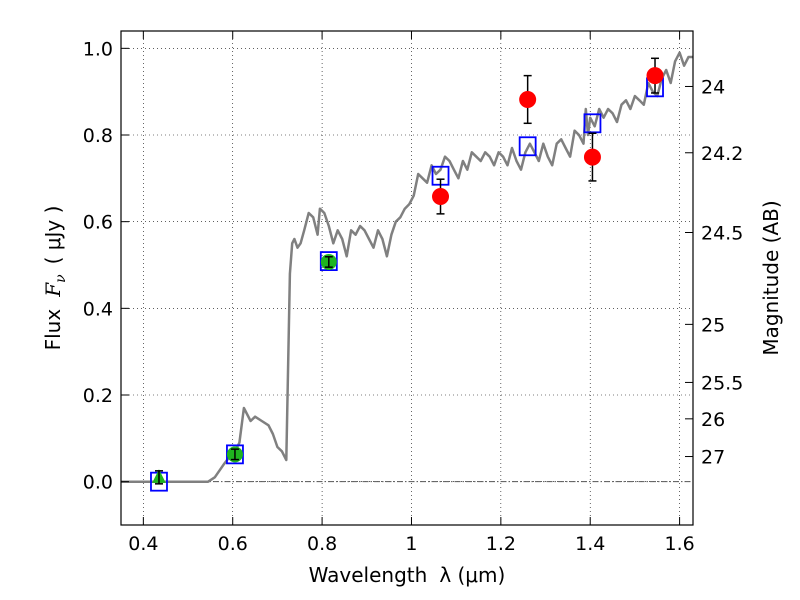 The width and height of the screenshot is (800, 600). Describe the element at coordinates (53, 290) in the screenshot. I see `y-axis-label-symbol: F` at that location.